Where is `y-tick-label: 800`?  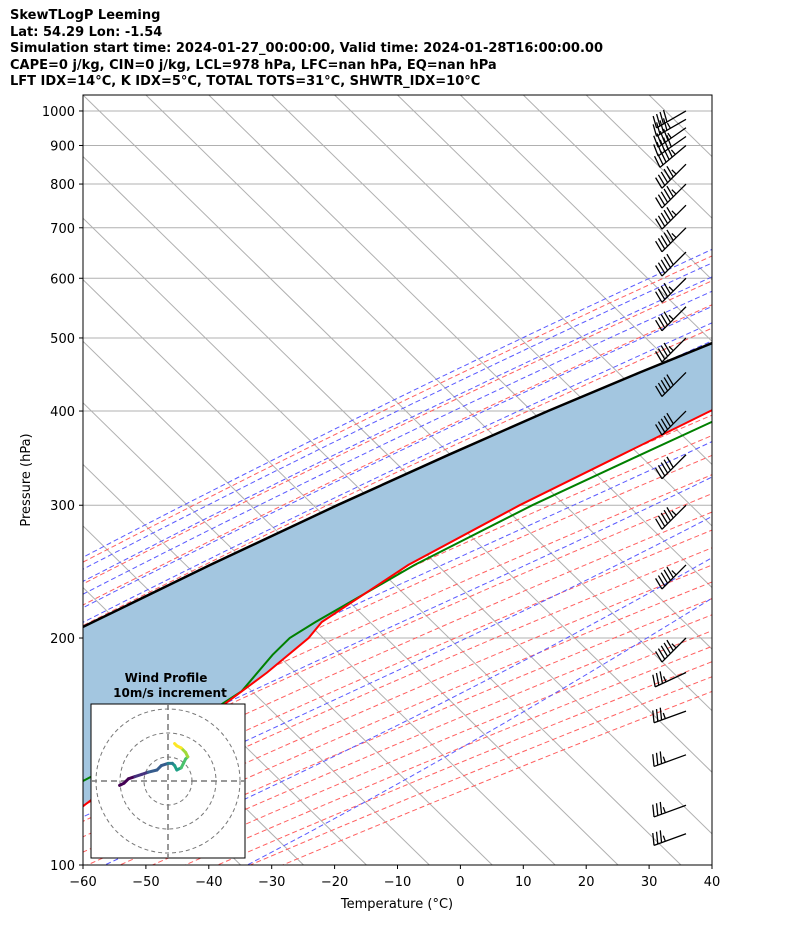
y-tick-label: 800 is located at coordinates (62, 185).